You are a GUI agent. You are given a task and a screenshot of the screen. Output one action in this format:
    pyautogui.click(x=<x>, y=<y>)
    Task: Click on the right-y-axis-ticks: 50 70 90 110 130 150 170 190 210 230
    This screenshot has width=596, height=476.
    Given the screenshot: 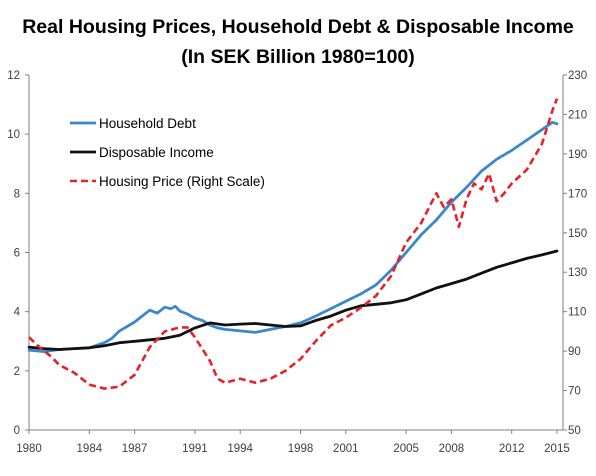 What is the action you would take?
    pyautogui.click(x=575, y=253)
    